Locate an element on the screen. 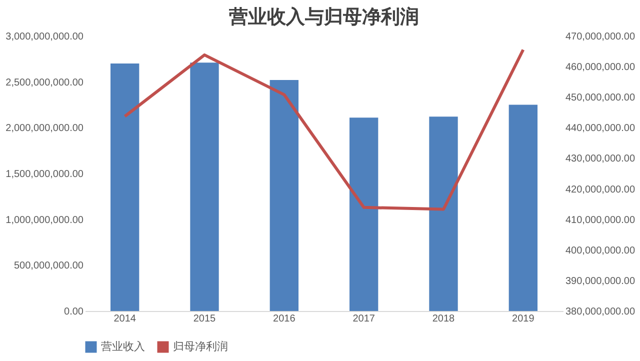 This screenshot has width=640, height=361. y-tick-label: 1,000,000,000.00 is located at coordinates (45, 220).